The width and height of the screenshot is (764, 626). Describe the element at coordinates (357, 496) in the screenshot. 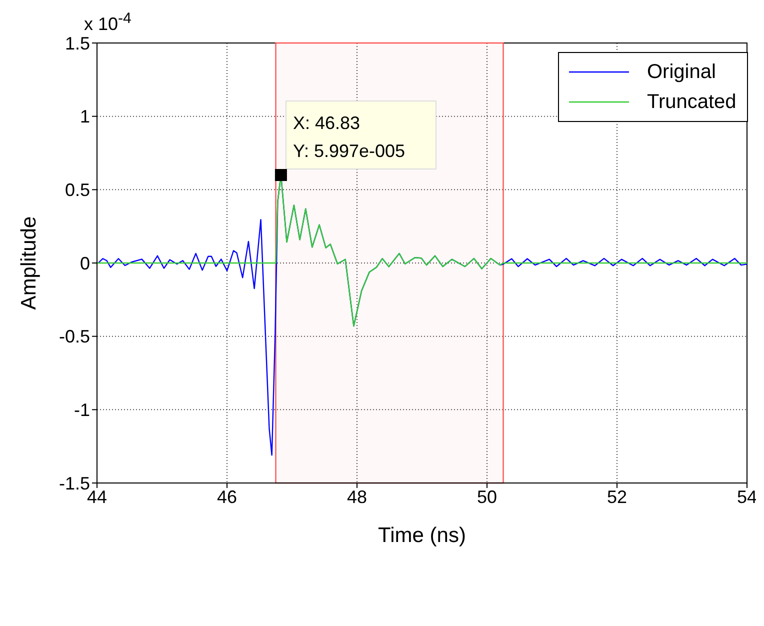

I see `x-tick-label: 48` at that location.